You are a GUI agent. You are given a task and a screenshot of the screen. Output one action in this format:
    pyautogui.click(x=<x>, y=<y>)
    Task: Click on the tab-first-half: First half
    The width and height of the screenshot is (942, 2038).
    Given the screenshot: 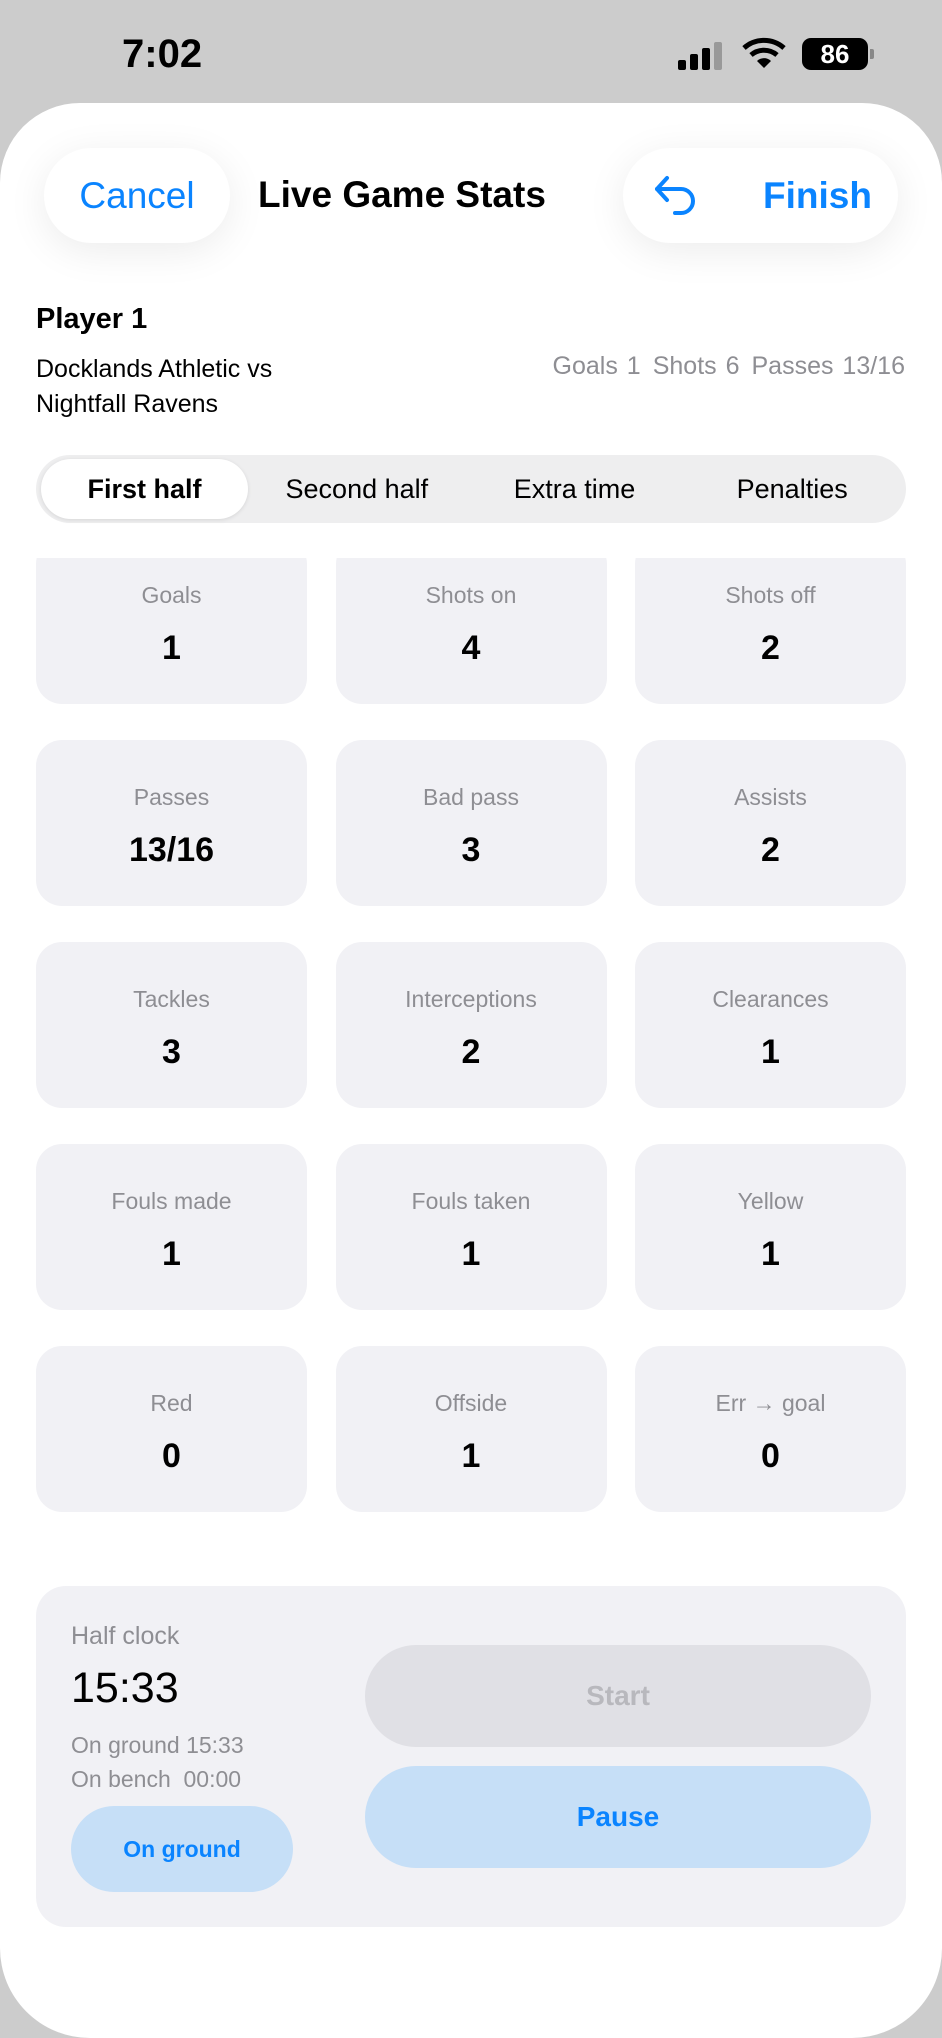 What is the action you would take?
    pyautogui.click(x=144, y=489)
    